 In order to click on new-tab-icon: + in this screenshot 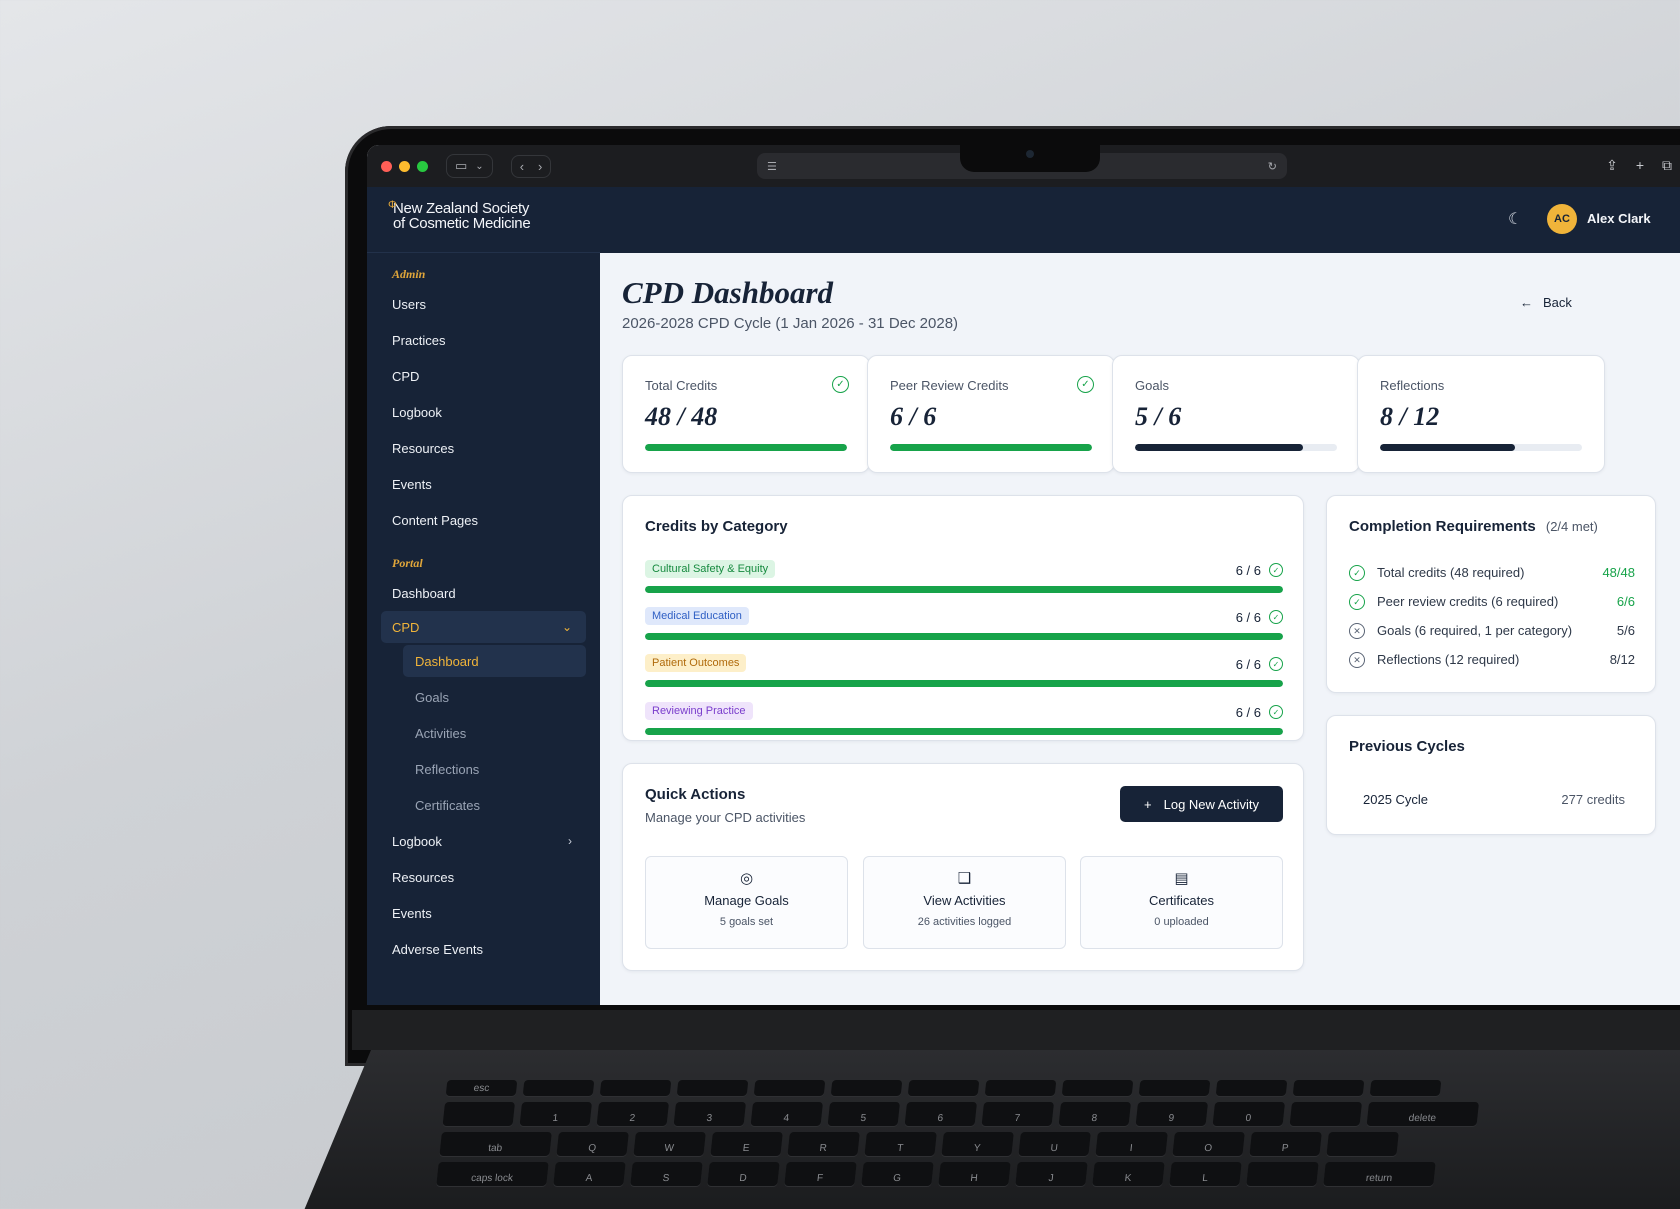, I will do `click(1639, 165)`.